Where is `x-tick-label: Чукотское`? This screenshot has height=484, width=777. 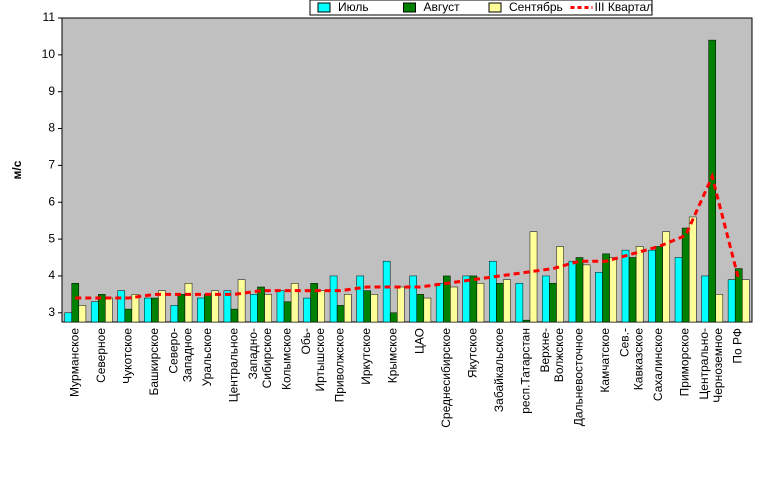 x-tick-label: Чукотское is located at coordinates (128, 356).